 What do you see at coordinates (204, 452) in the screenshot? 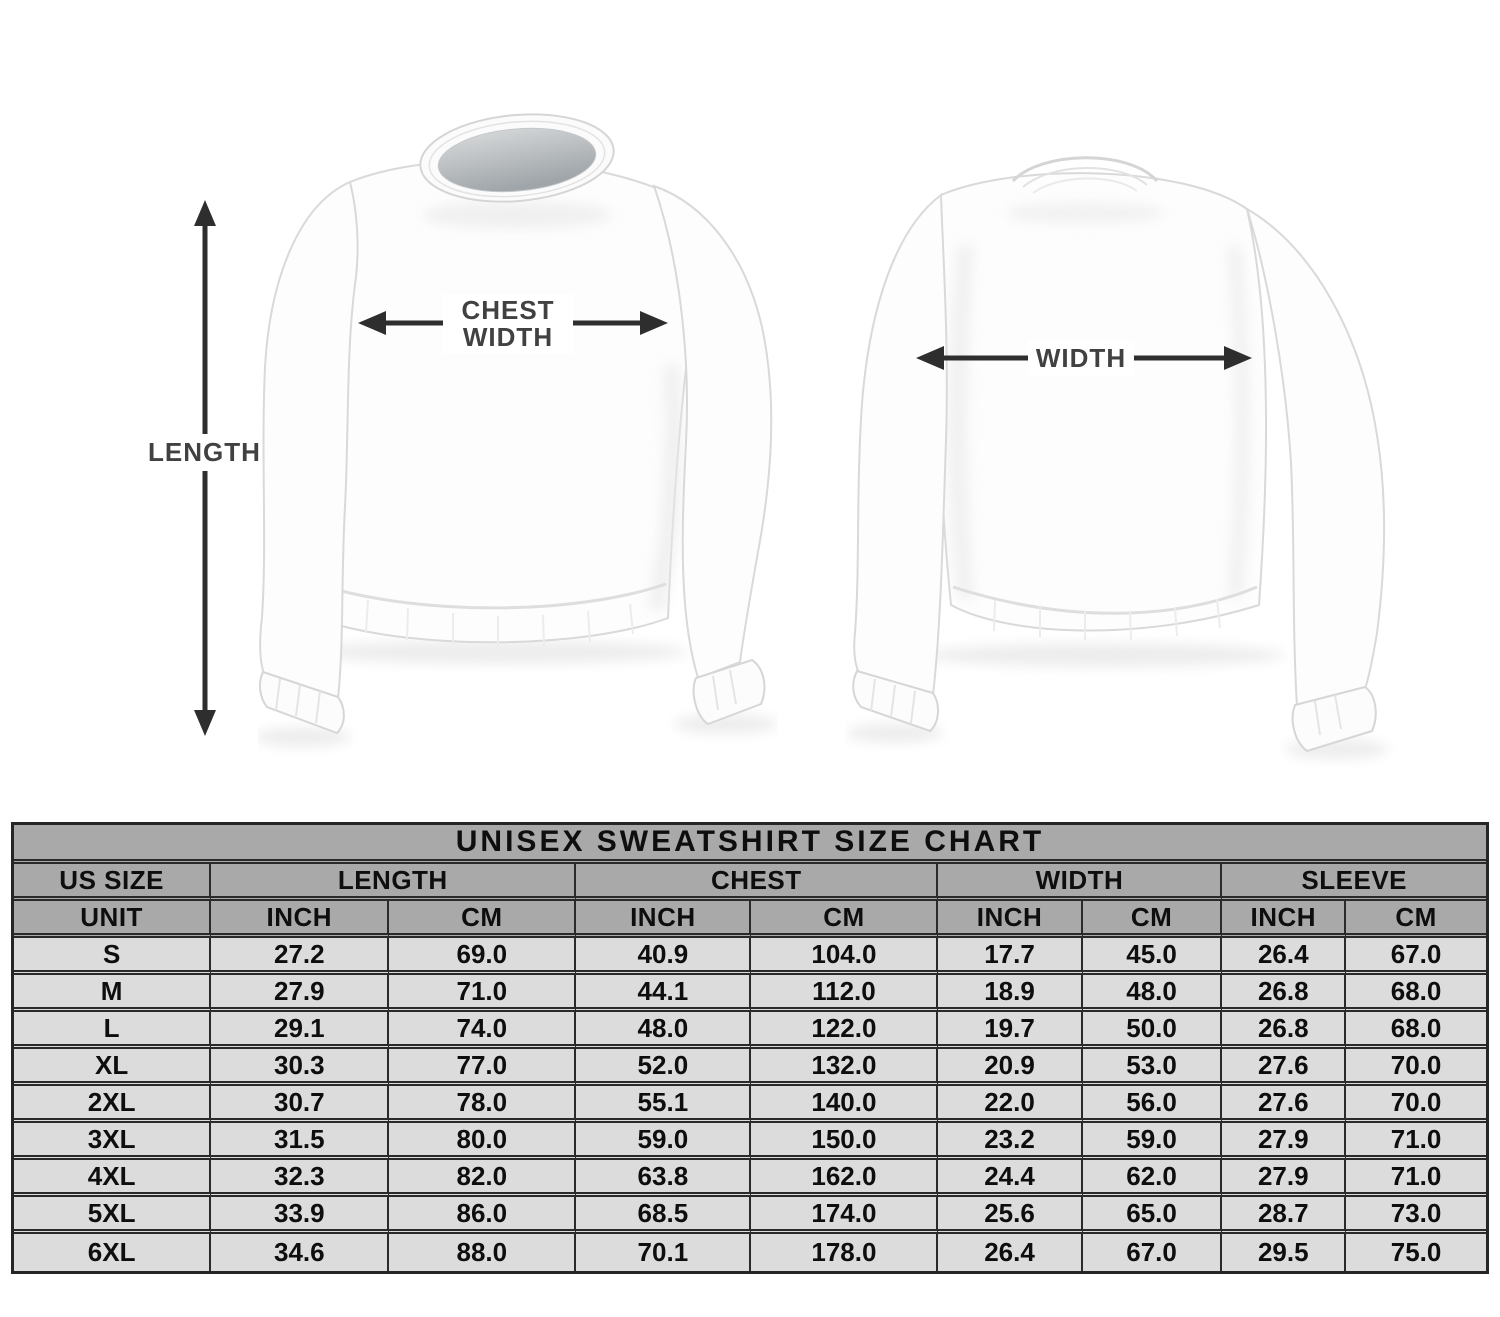
I see `length-label: LENGTH` at bounding box center [204, 452].